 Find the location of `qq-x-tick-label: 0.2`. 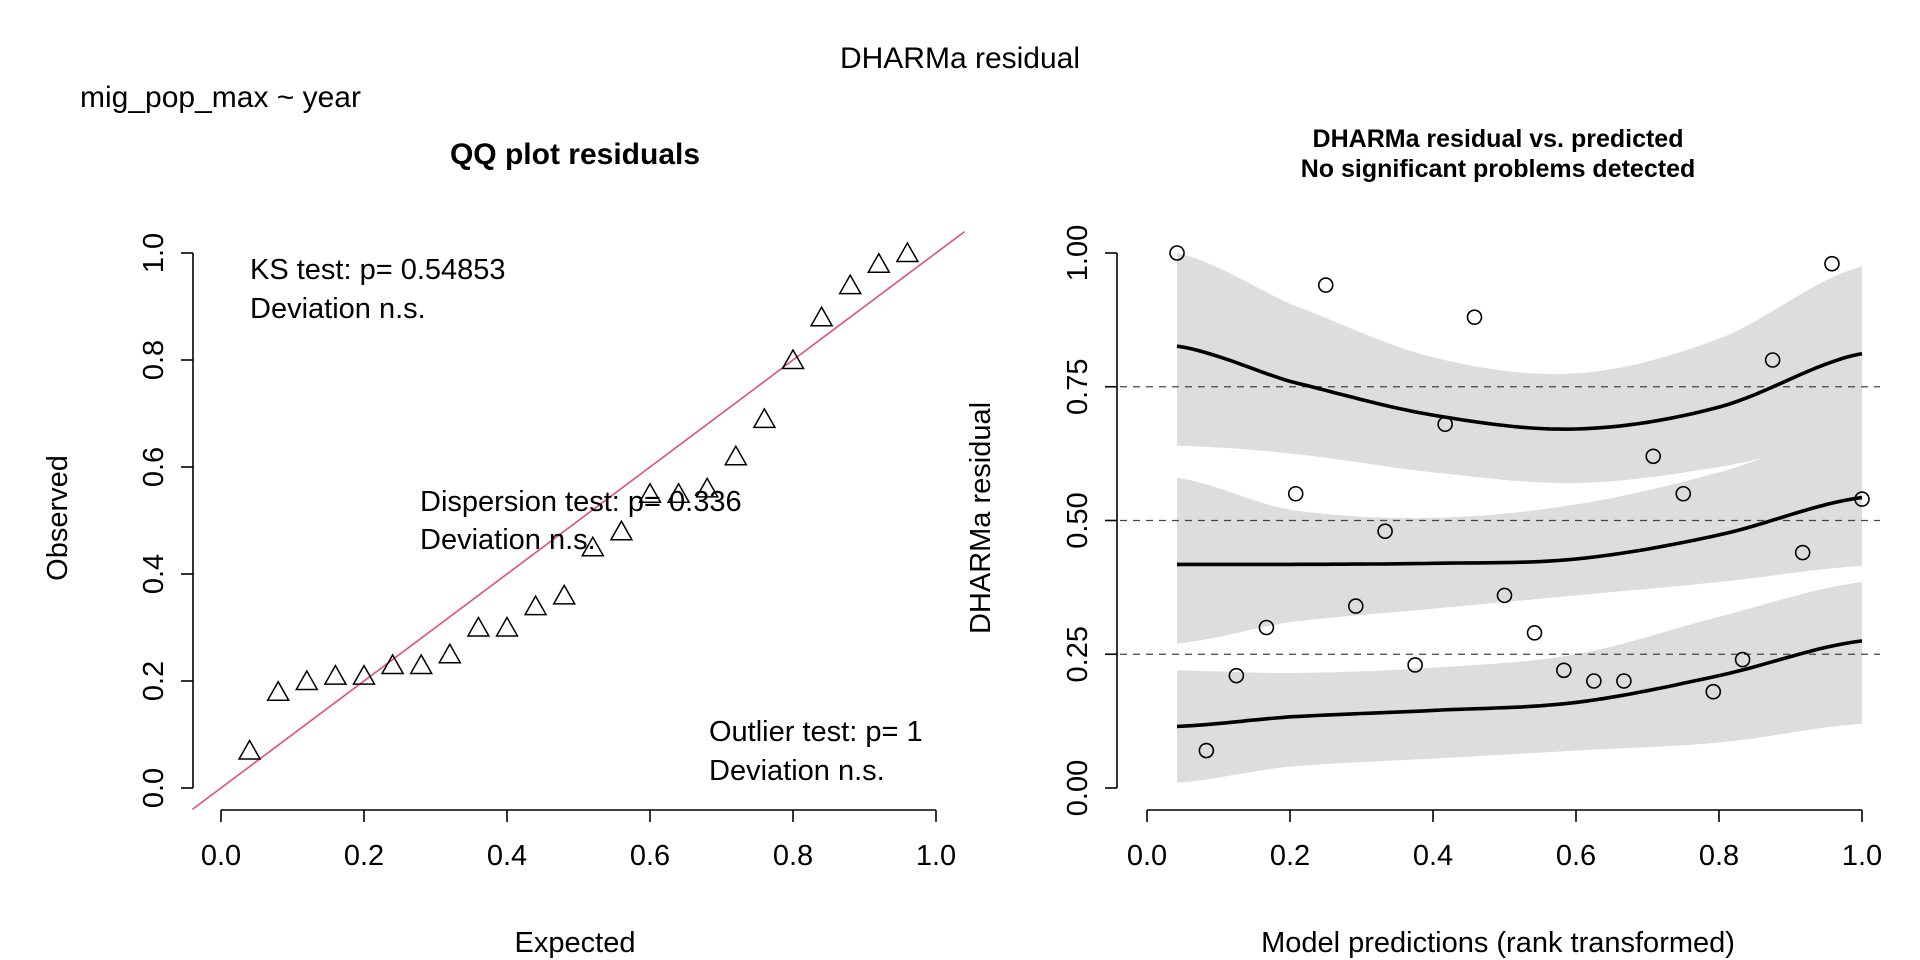

qq-x-tick-label: 0.2 is located at coordinates (364, 856).